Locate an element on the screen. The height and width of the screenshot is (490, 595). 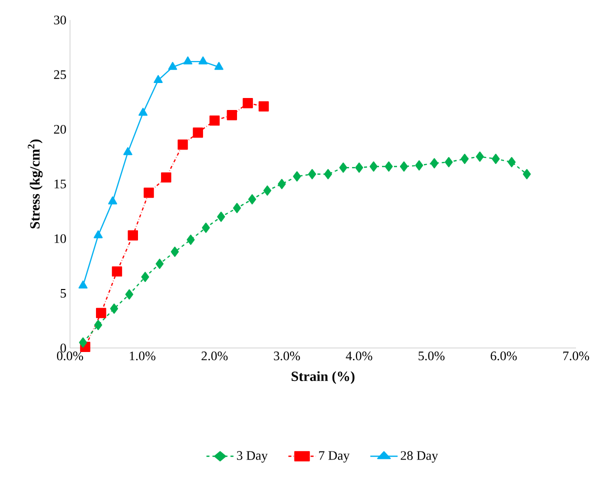
x-tick-label: 6.0% is located at coordinates (503, 356).